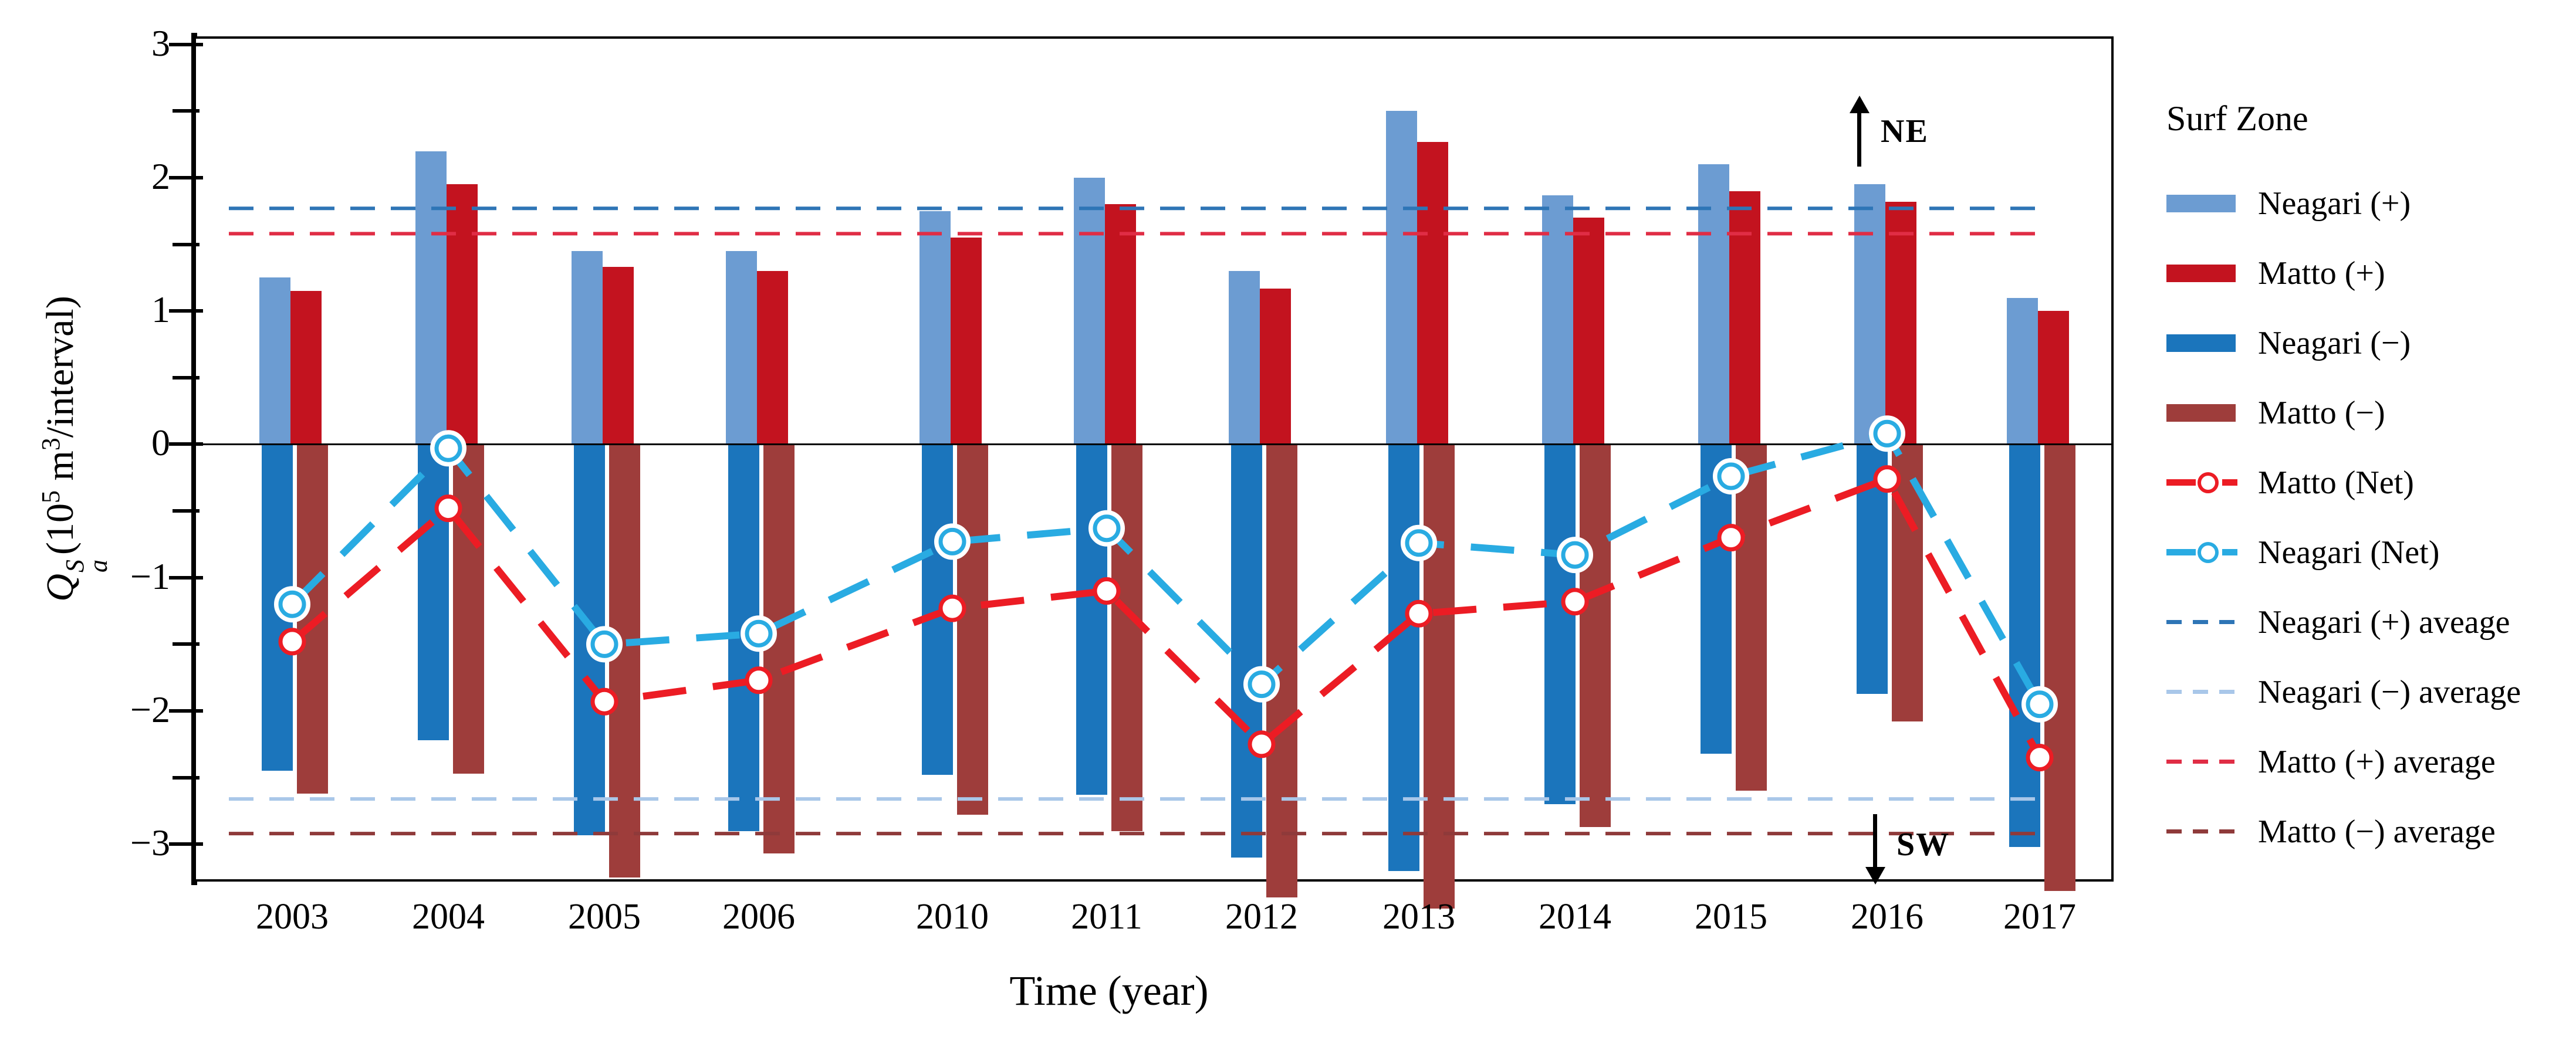 This screenshot has height=1047, width=2576. Describe the element at coordinates (2321, 273) in the screenshot. I see `legend-item-label: Matto (+)` at that location.